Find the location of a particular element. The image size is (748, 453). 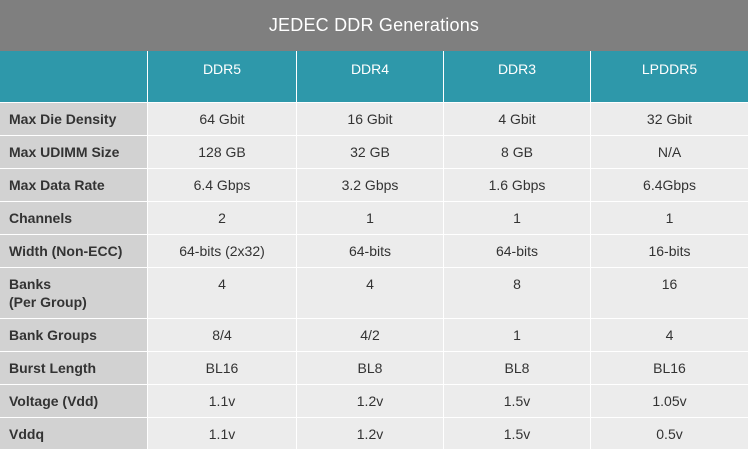

table-title: JEDEC DDR Generations is located at coordinates (374, 25).